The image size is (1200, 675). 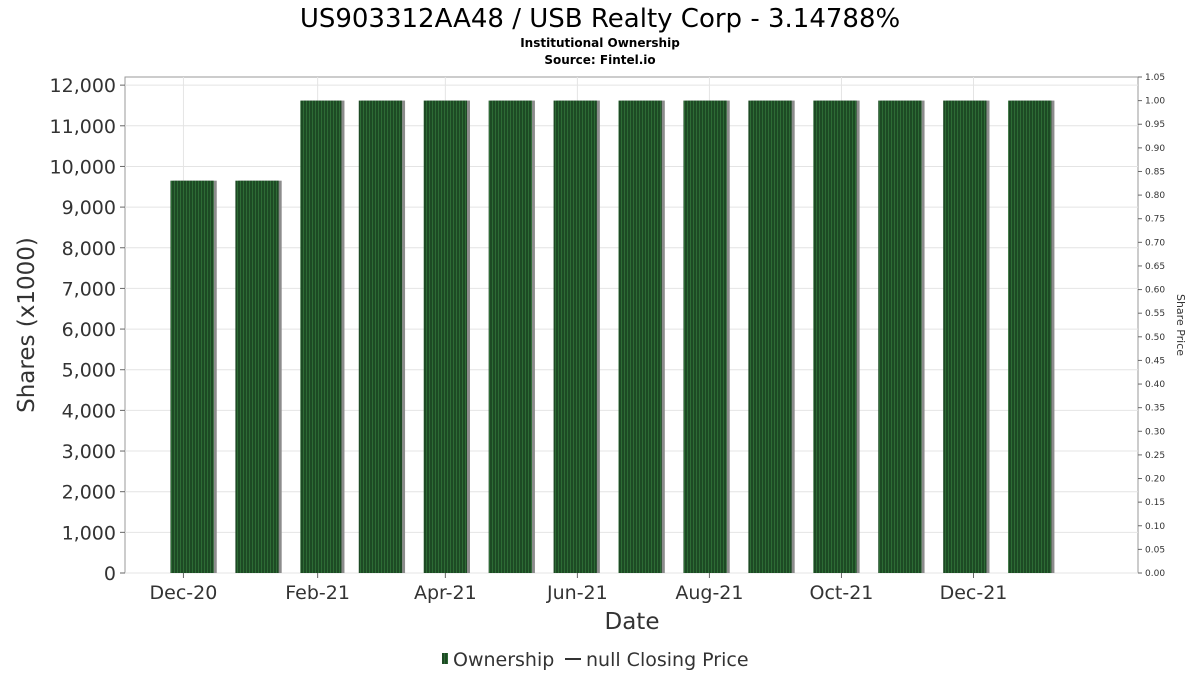 What do you see at coordinates (110, 574) in the screenshot?
I see `y-tick-label-0: 0` at bounding box center [110, 574].